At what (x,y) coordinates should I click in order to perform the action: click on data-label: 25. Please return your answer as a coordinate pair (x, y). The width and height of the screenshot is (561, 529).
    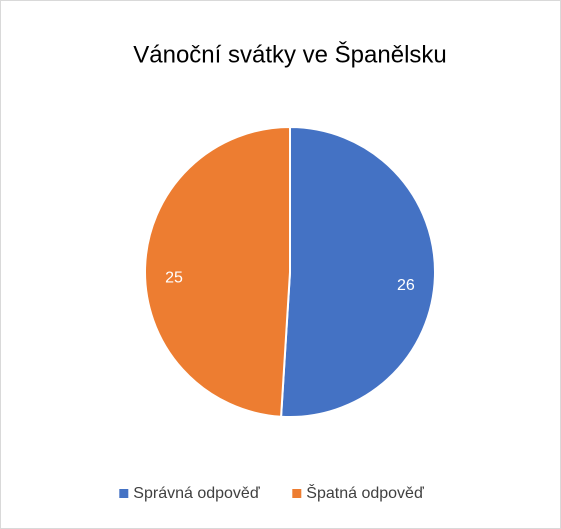
    Looking at the image, I should click on (174, 278).